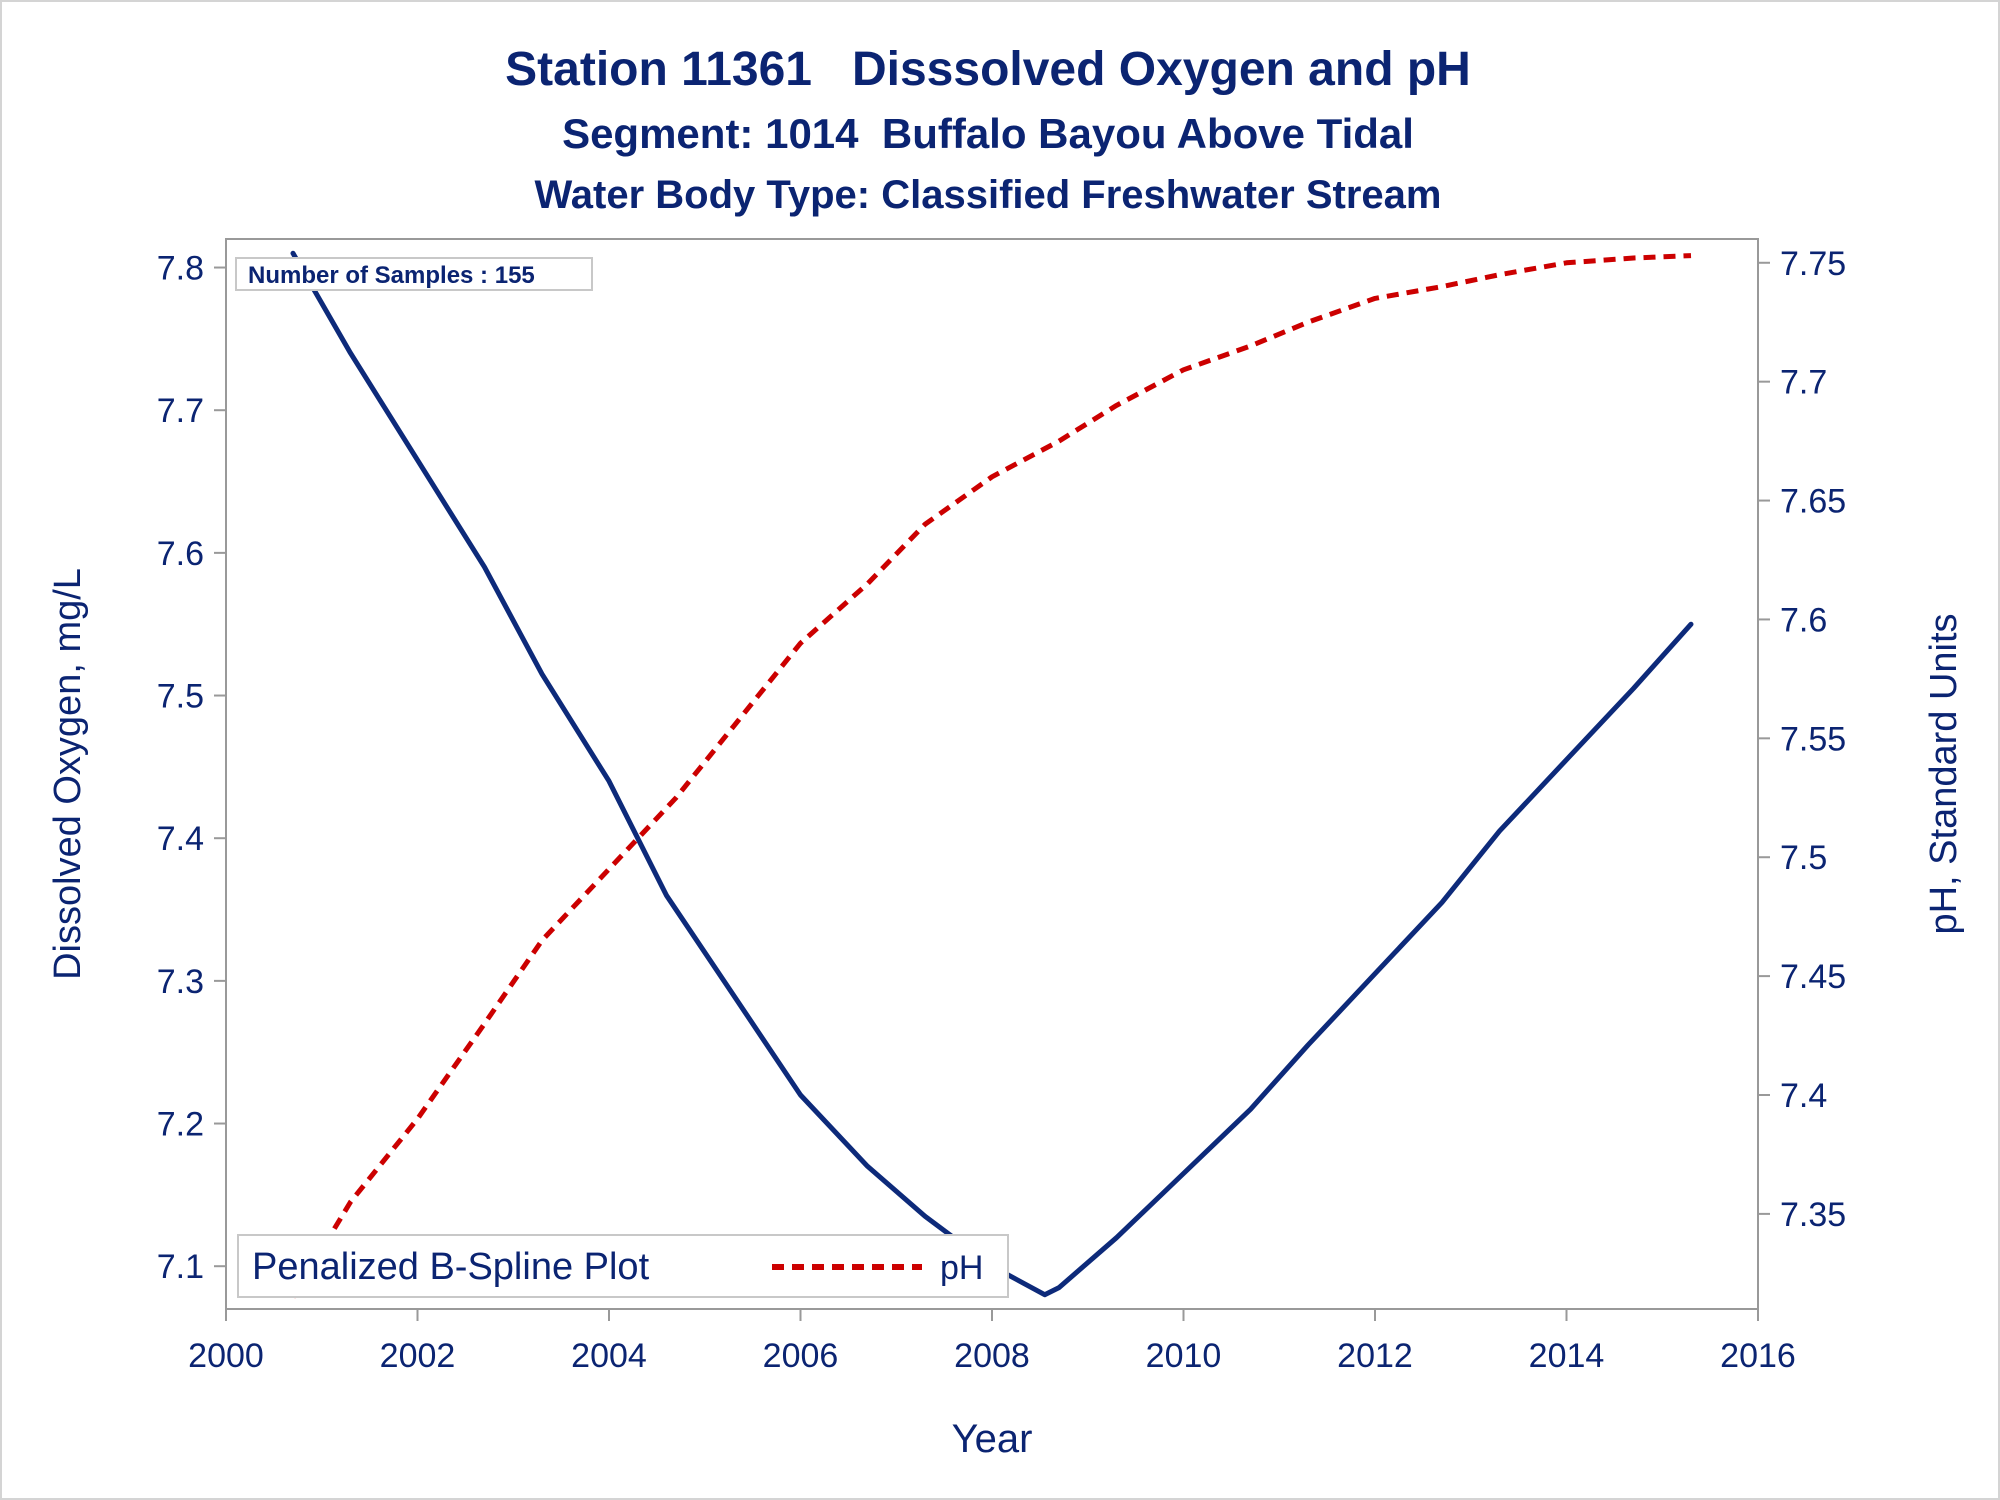  What do you see at coordinates (180, 839) in the screenshot?
I see `y-tick-label: 7.4` at bounding box center [180, 839].